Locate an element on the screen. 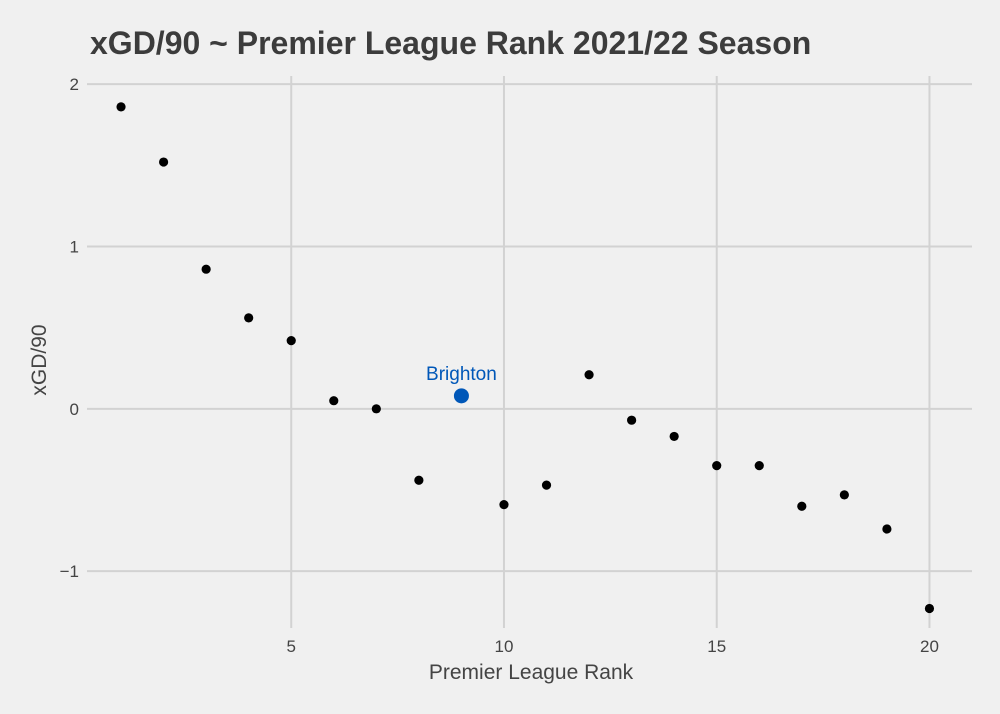 Image resolution: width=1000 pixels, height=714 pixels. annotations: Brighton is located at coordinates (461, 374).